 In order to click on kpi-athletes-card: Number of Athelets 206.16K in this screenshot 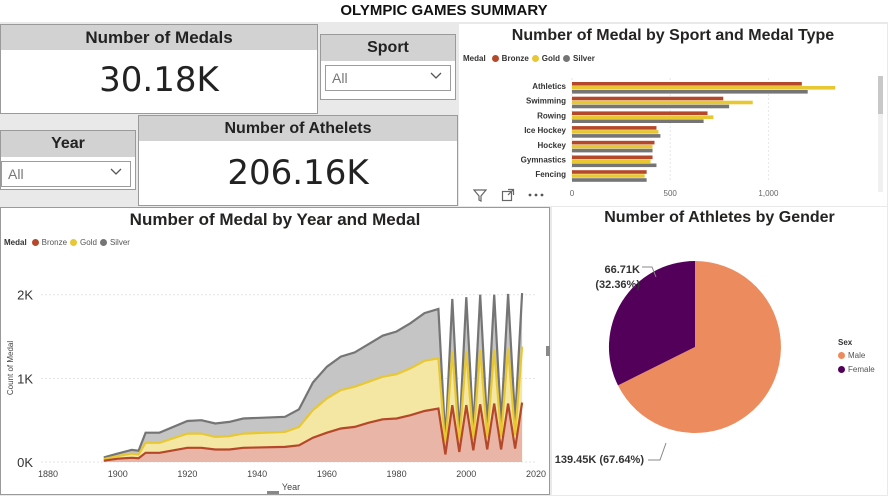, I will do `click(298, 160)`.